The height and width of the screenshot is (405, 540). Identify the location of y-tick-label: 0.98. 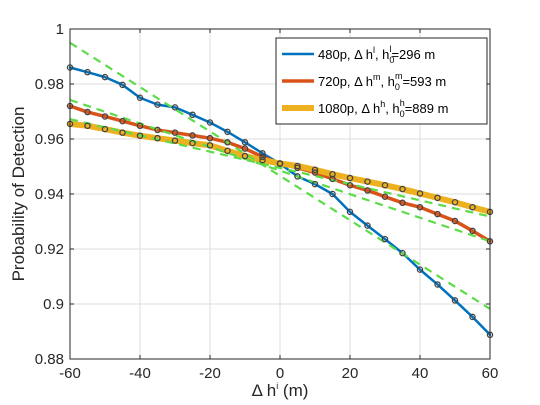
(49, 84).